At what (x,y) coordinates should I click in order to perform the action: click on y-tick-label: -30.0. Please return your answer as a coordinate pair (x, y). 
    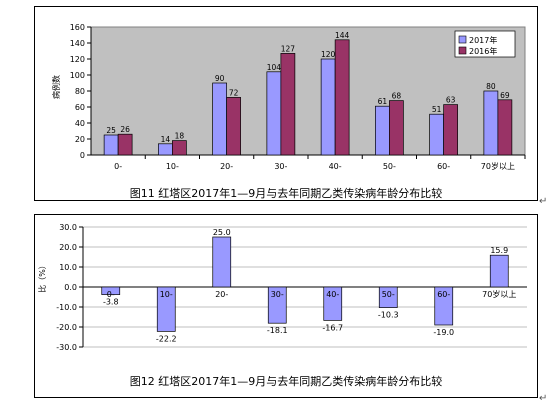
    Looking at the image, I should click on (66, 347).